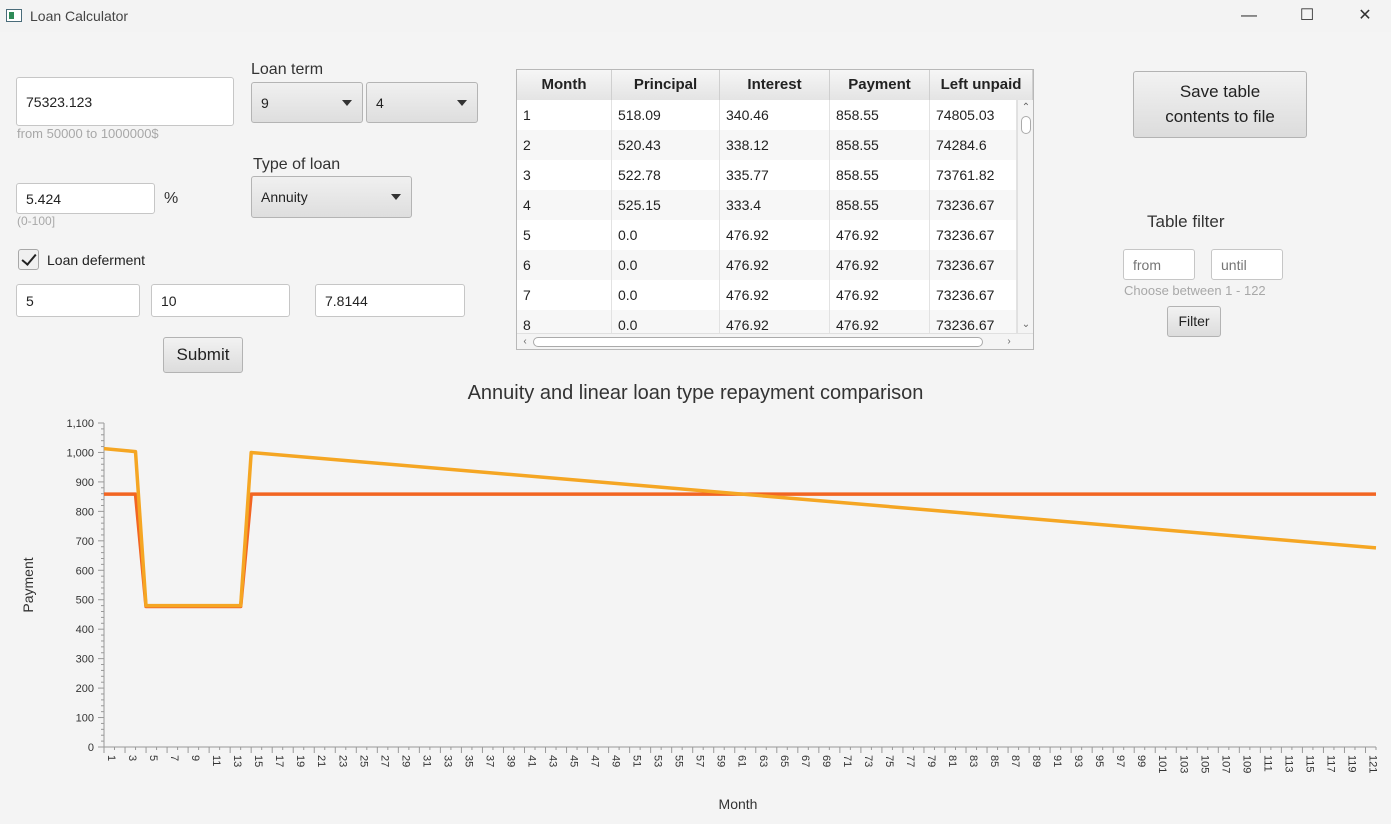 Image resolution: width=1391 pixels, height=824 pixels. I want to click on window-title: Loan Calculator, so click(79, 16).